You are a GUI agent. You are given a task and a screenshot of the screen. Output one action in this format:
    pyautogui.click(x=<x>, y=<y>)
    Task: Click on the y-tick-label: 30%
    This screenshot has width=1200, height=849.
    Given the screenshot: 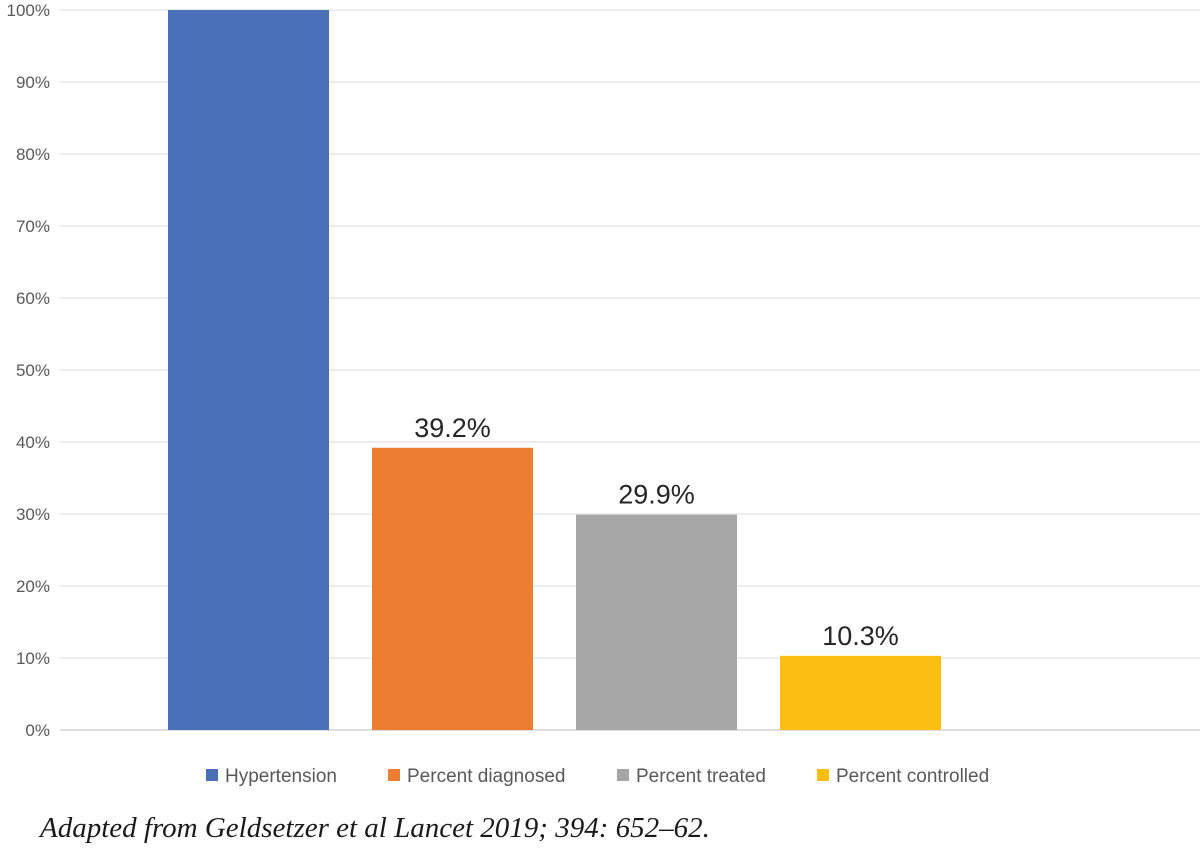 What is the action you would take?
    pyautogui.click(x=33, y=514)
    